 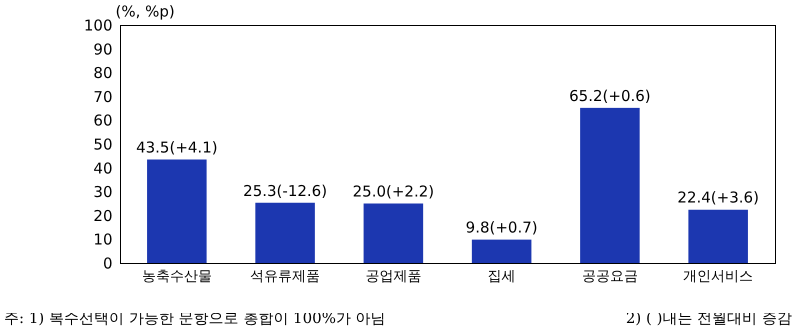 I want to click on y-tick-label: 90, so click(x=102, y=49).